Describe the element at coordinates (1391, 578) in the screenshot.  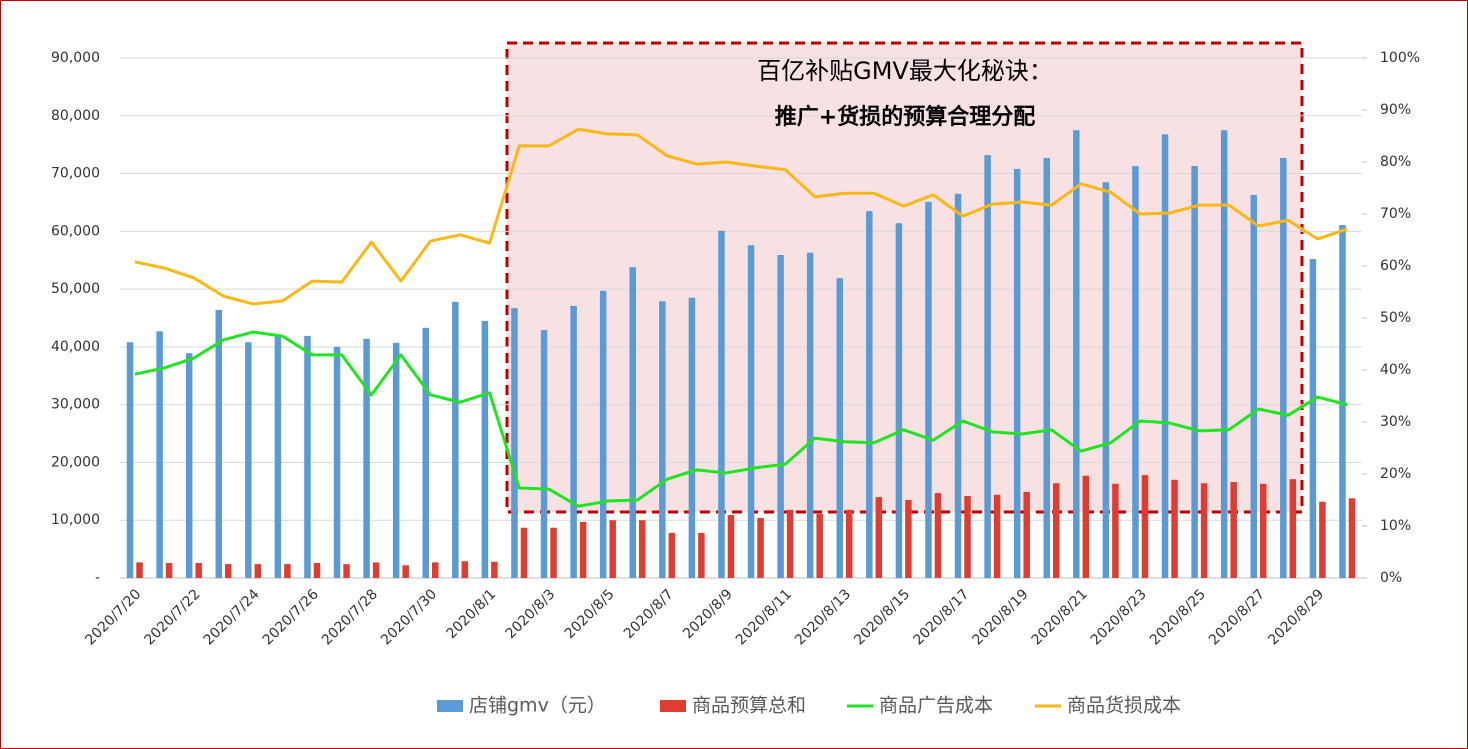
I see `y2-tick-label: 0%` at that location.